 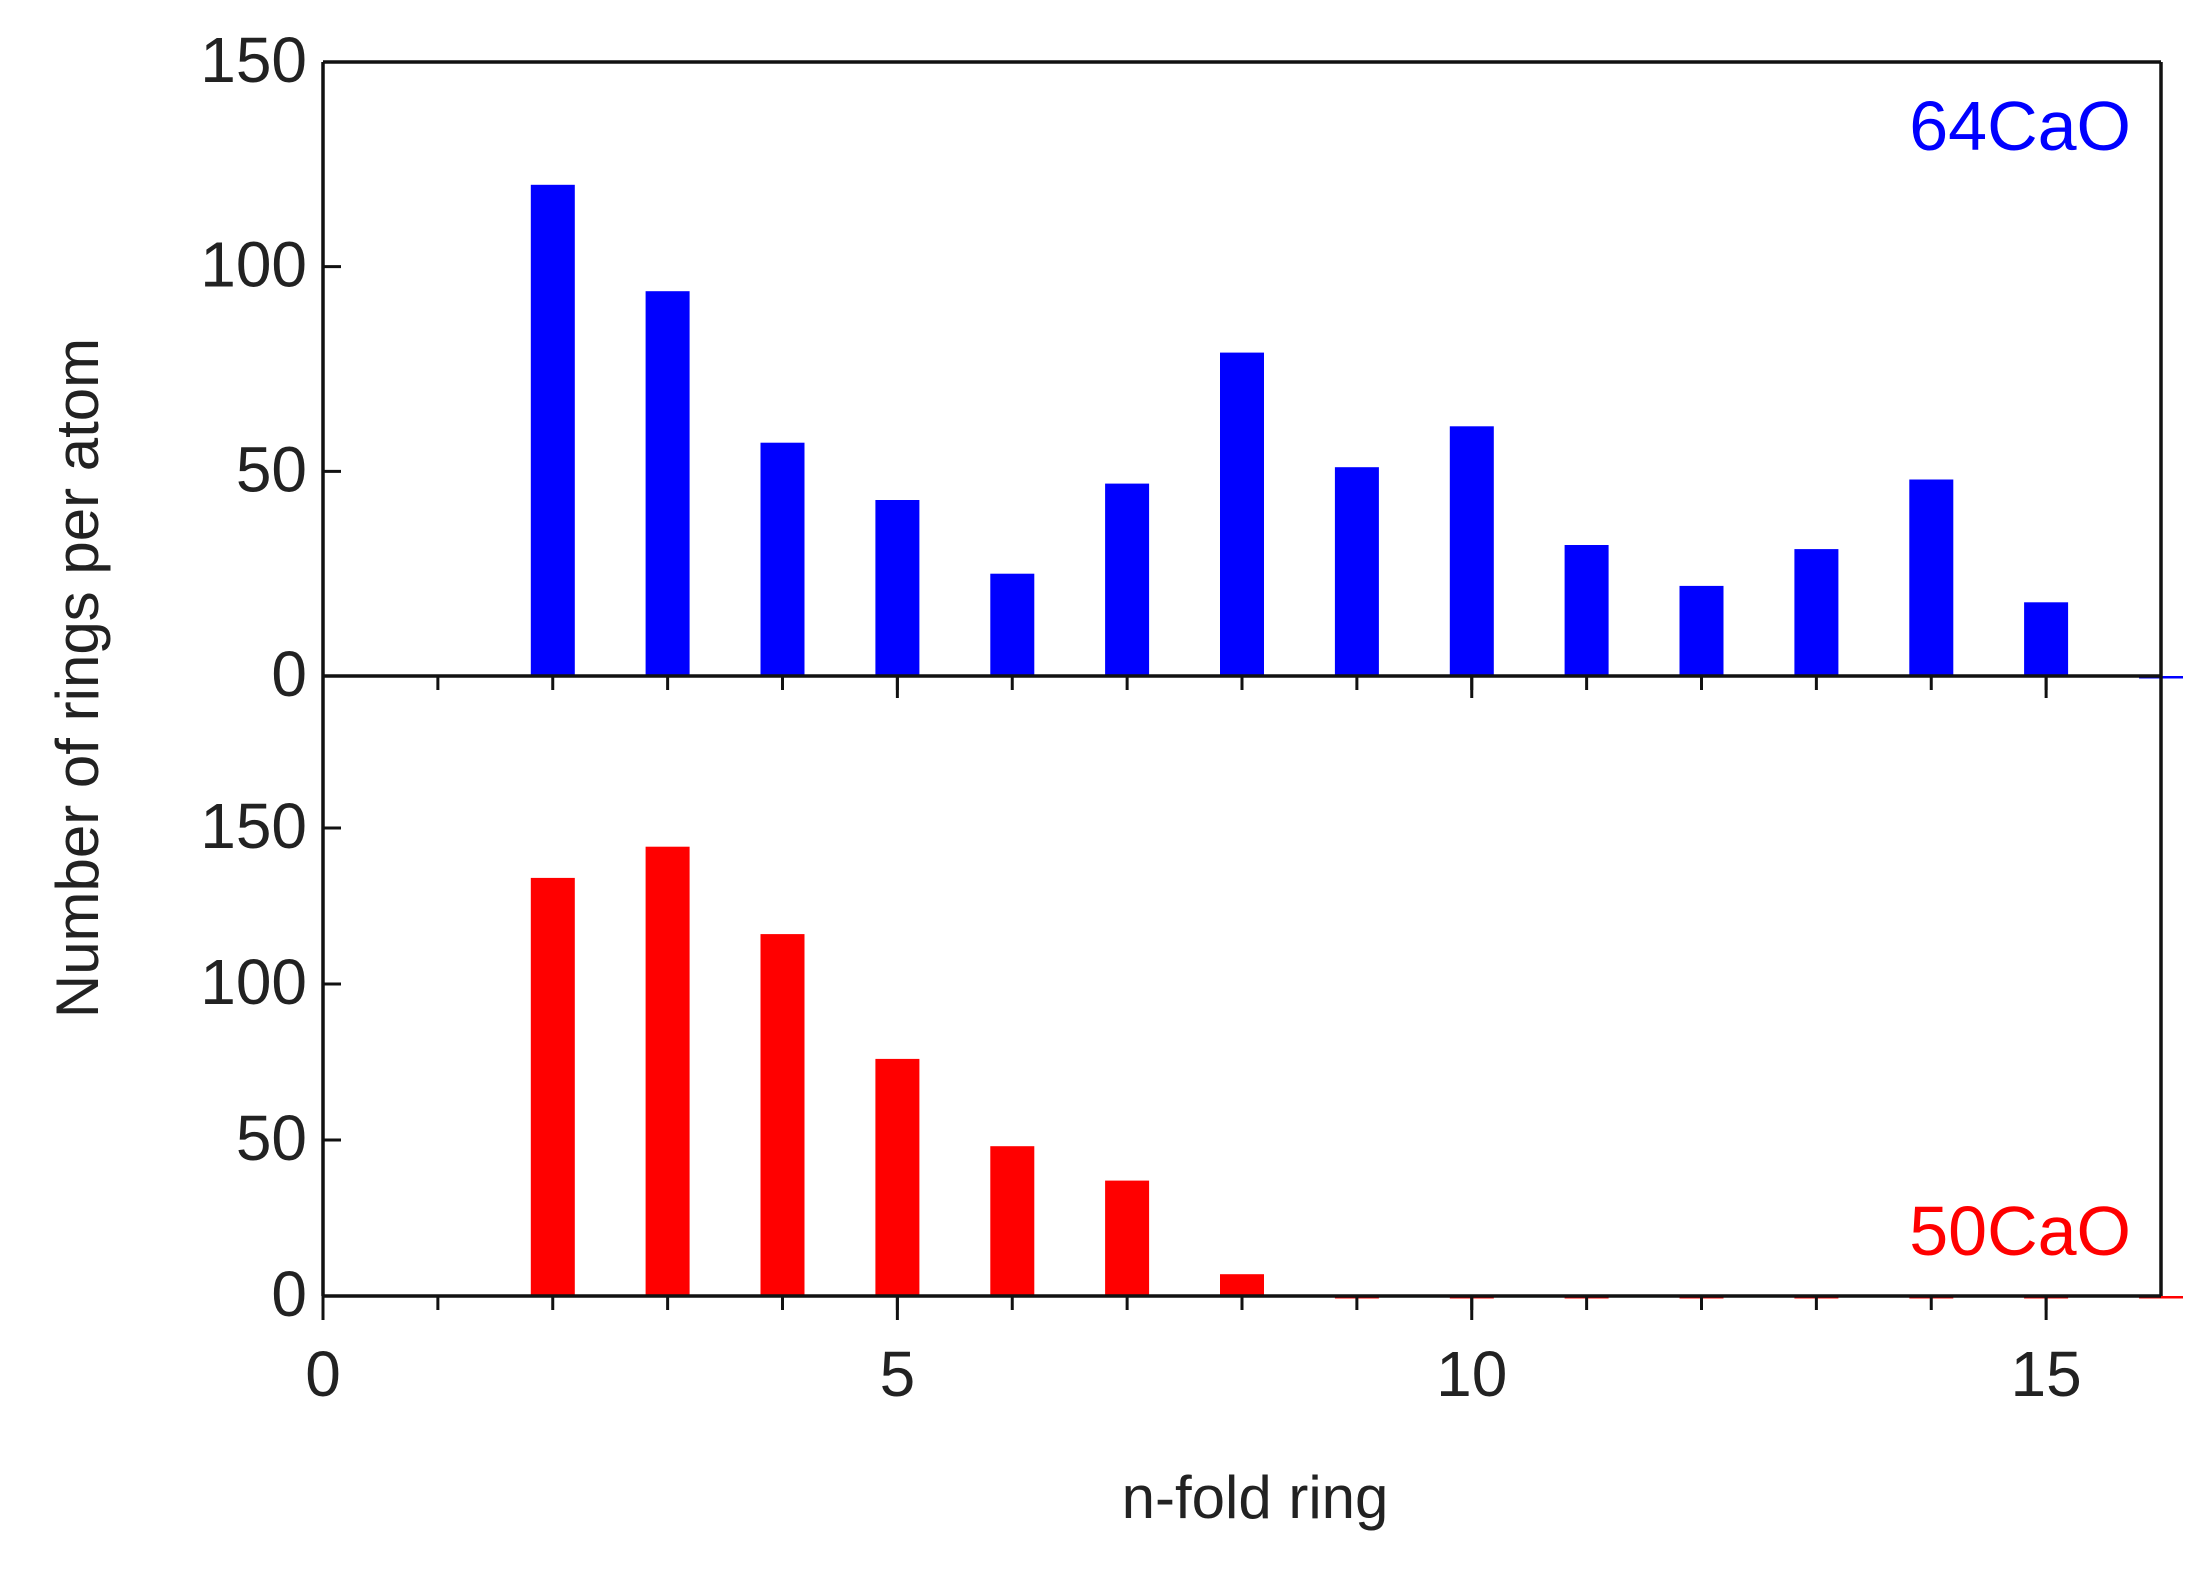 I want to click on y-tick-label-top-0: 0, so click(x=289, y=674).